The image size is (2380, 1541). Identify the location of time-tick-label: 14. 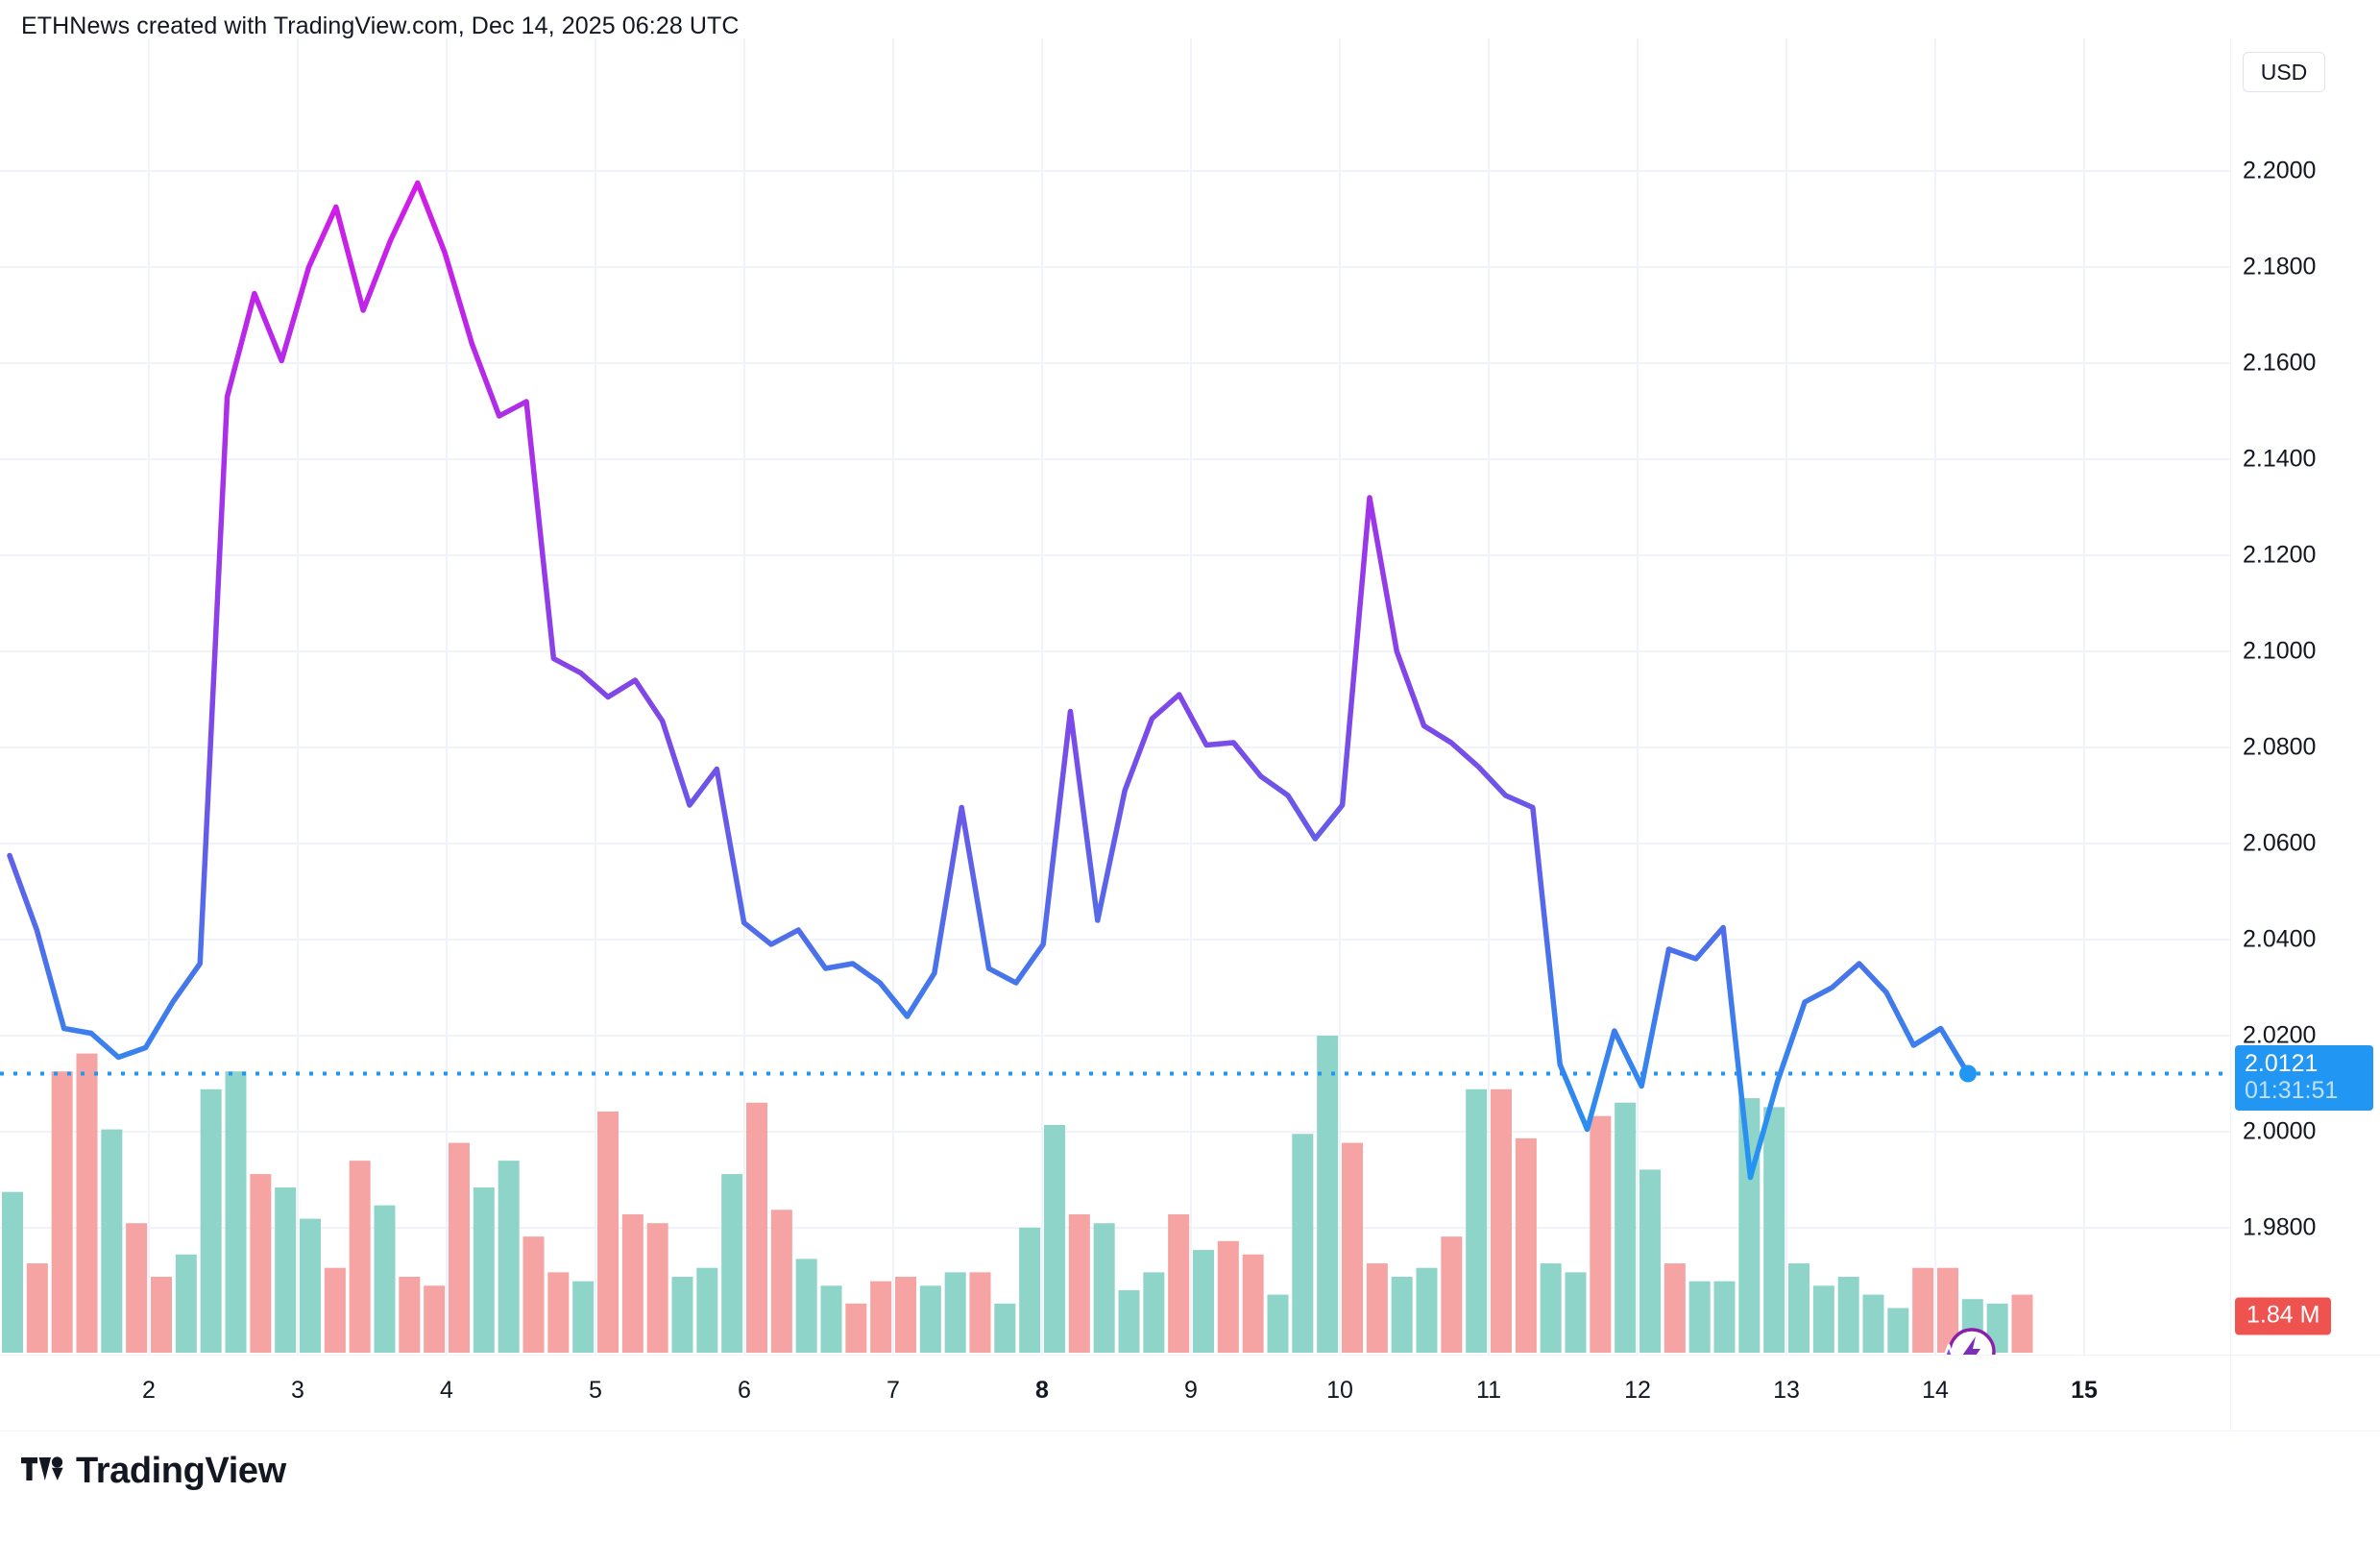
(1935, 1391).